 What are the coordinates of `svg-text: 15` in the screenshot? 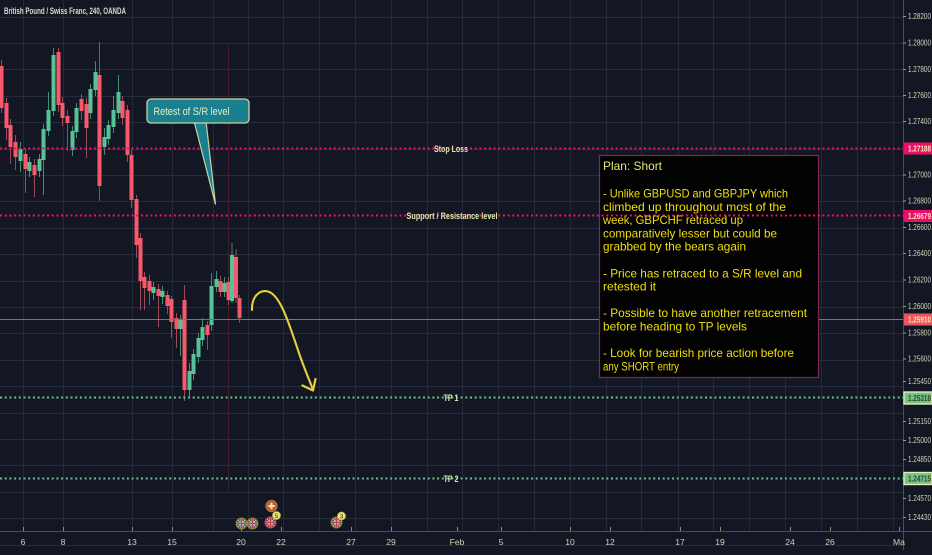 It's located at (172, 542).